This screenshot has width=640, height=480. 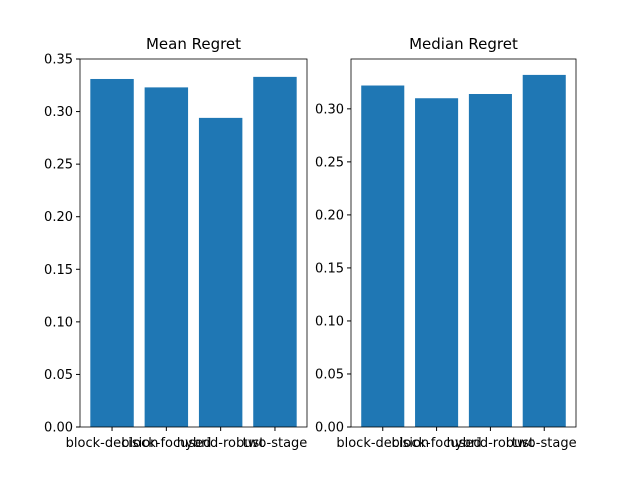 I want to click on chart-title: Mean Regret, so click(x=193, y=44).